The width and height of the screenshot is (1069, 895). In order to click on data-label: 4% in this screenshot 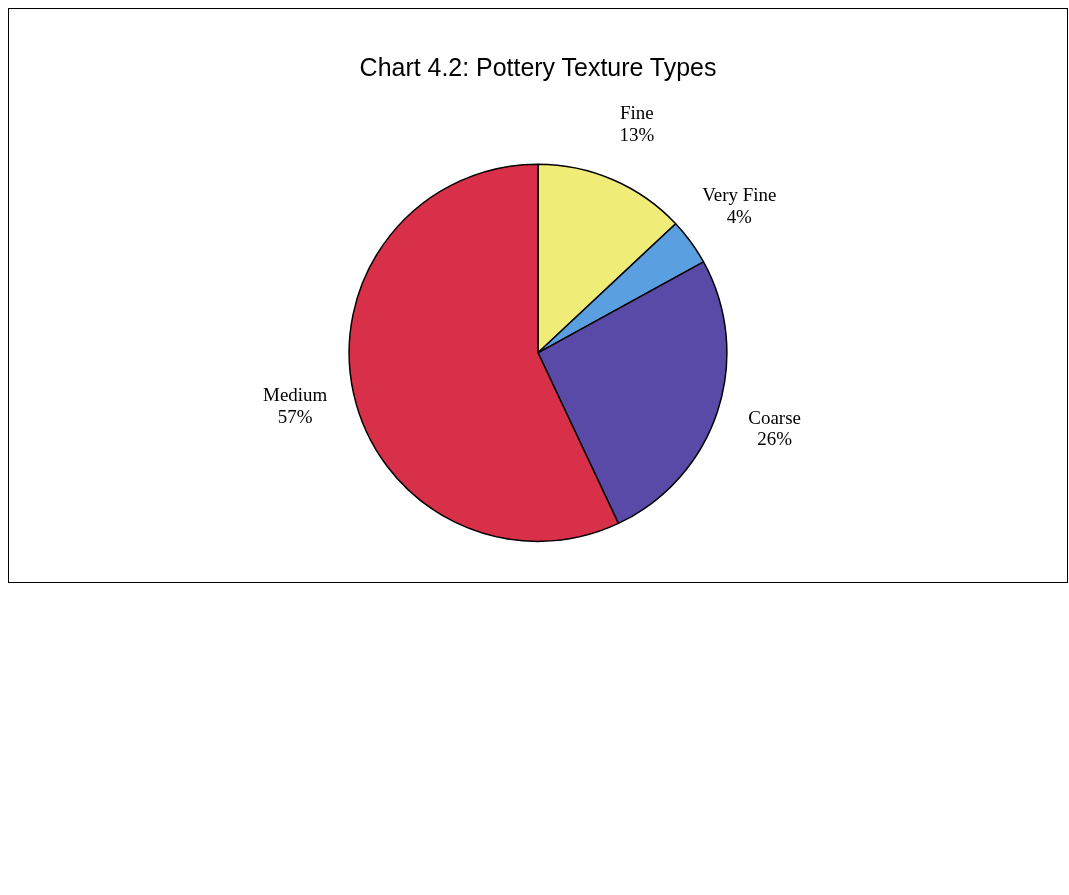, I will do `click(739, 216)`.